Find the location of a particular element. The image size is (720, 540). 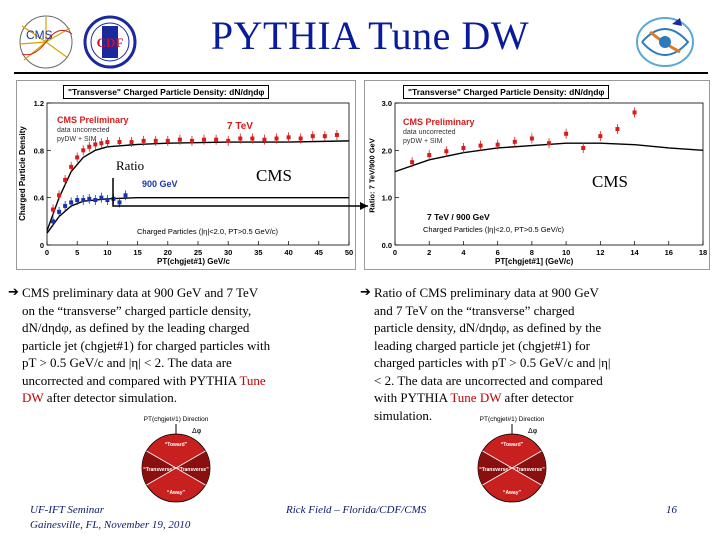

right-xlabel: PT[chgjet#1] (GeV/c) is located at coordinates (534, 261).